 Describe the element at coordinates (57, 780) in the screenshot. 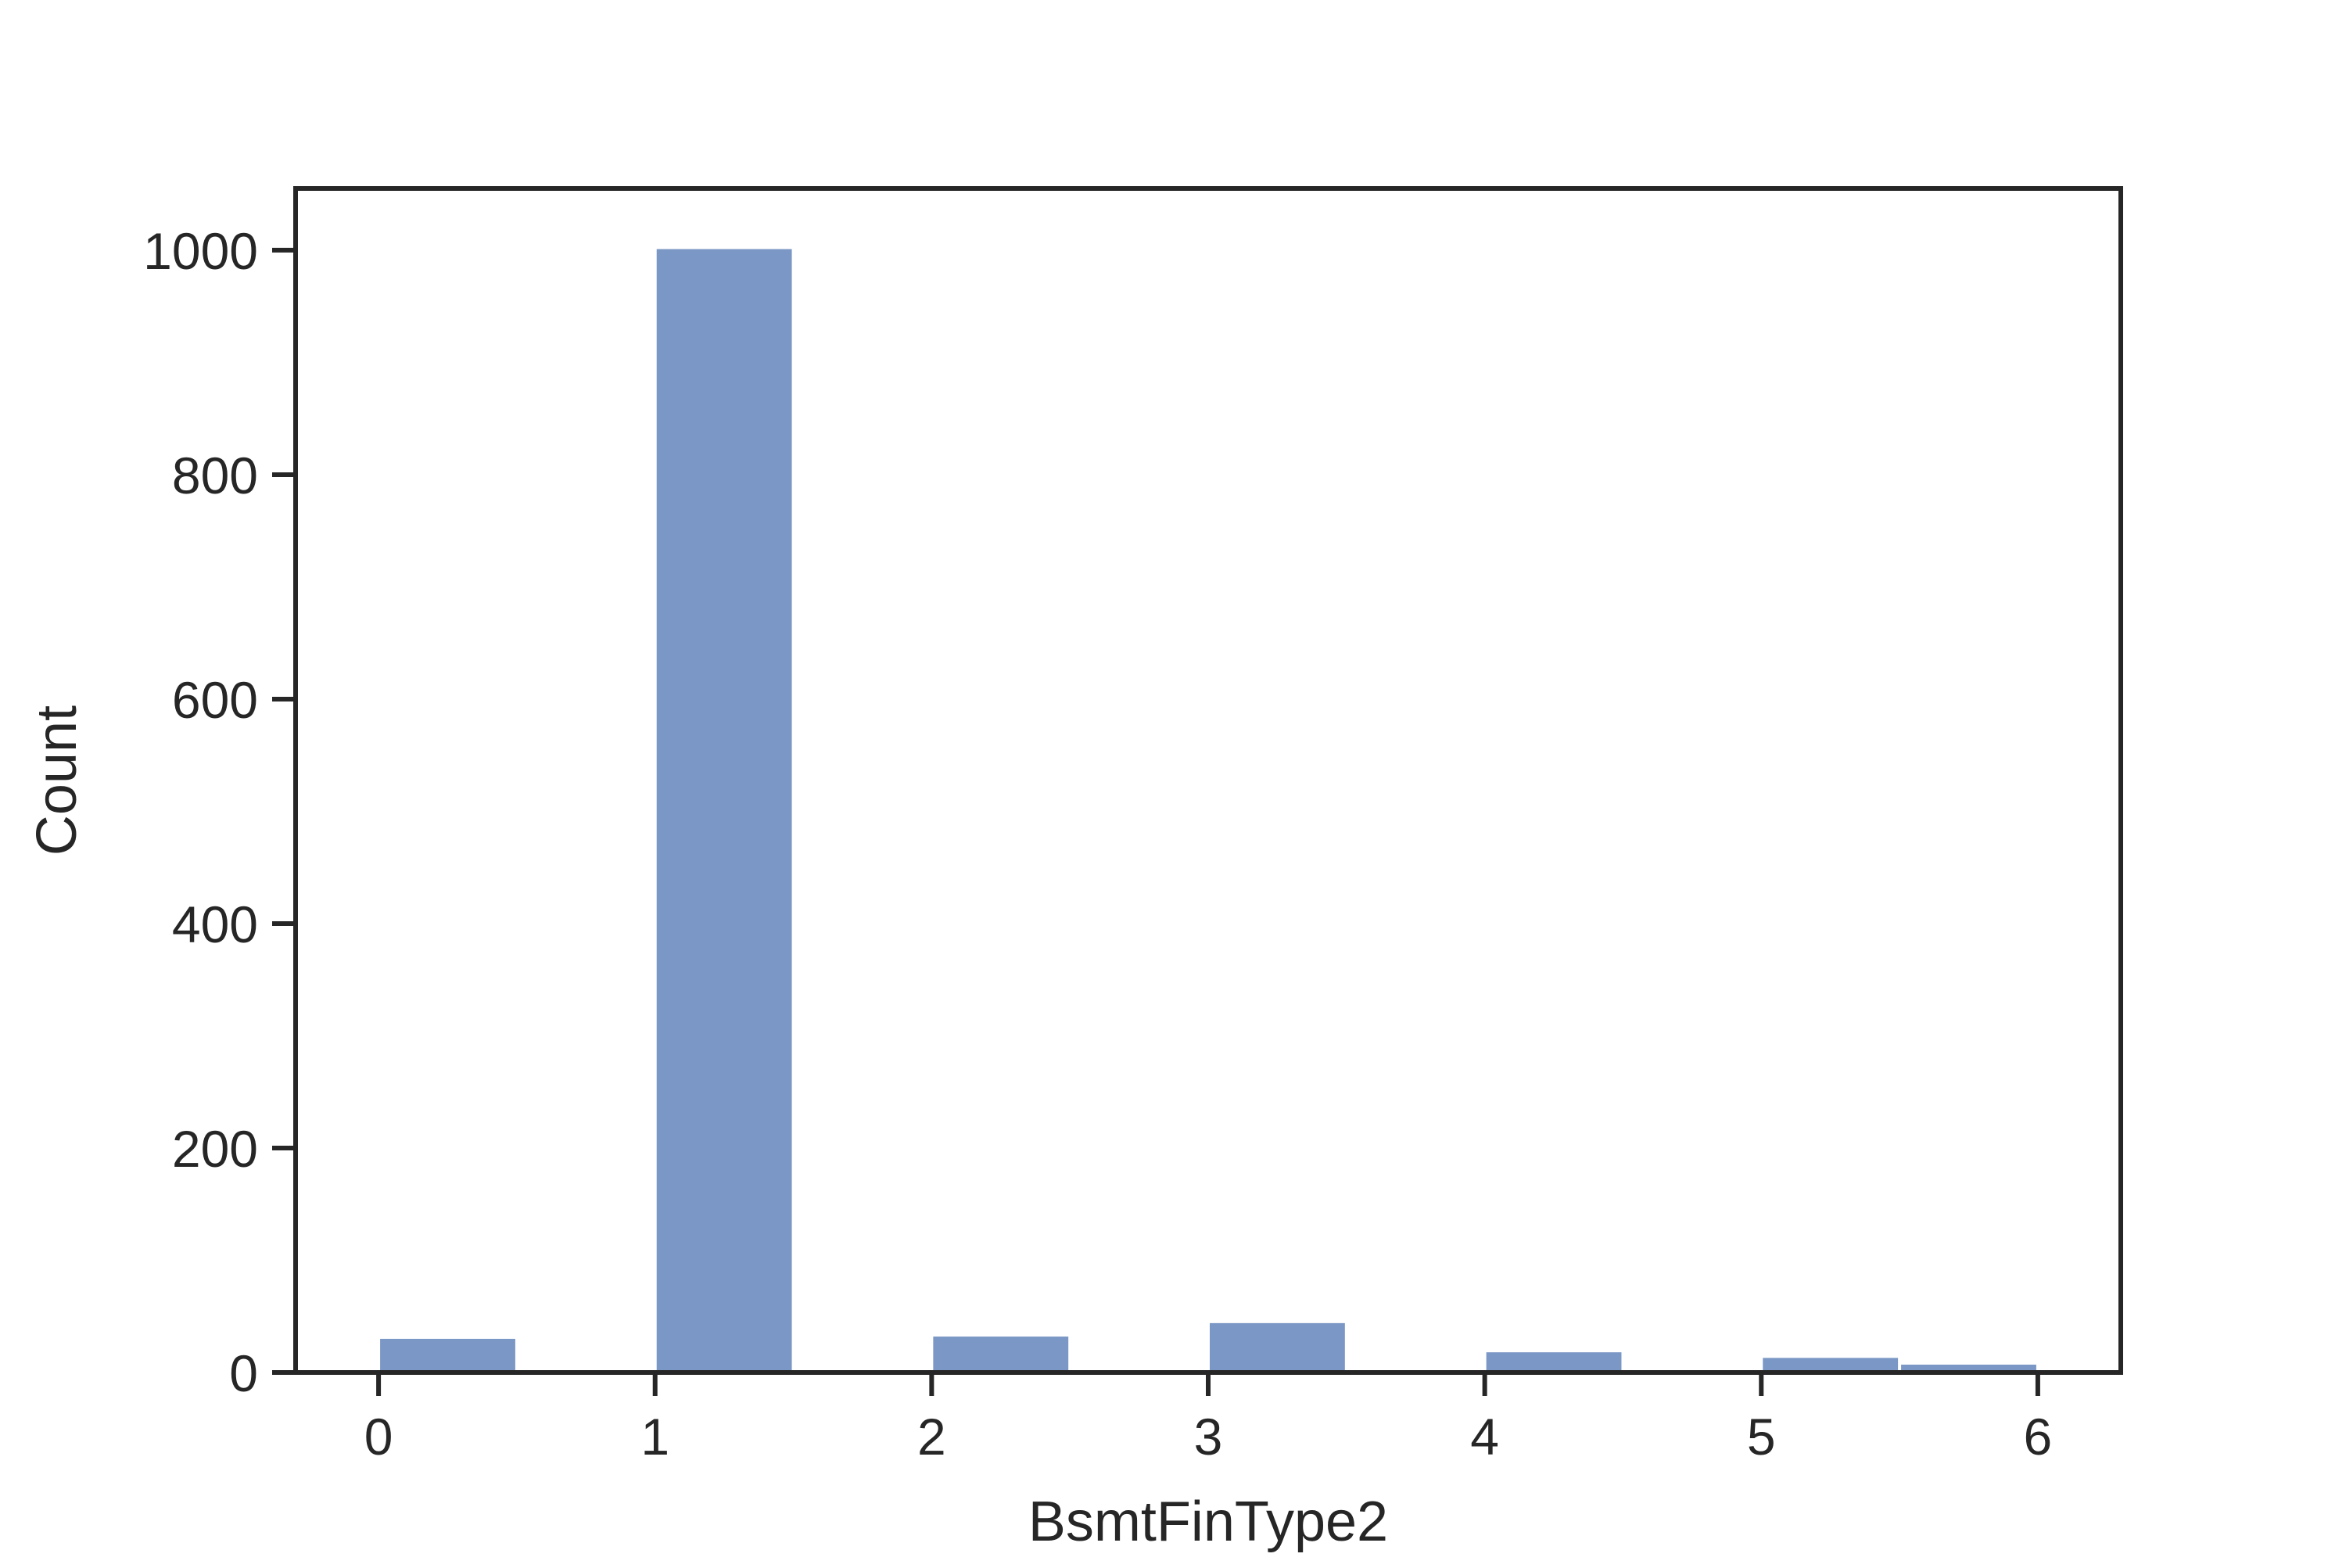

I see `y-axis-label: Count` at that location.